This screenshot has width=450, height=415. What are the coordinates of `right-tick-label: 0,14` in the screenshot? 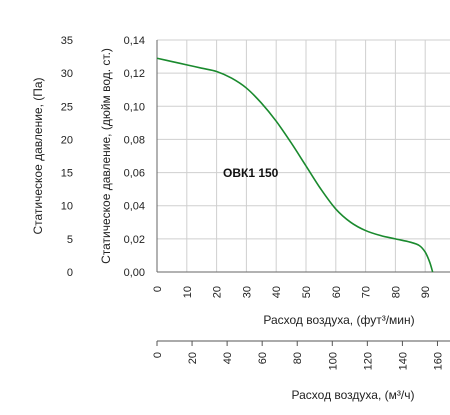 It's located at (134, 41).